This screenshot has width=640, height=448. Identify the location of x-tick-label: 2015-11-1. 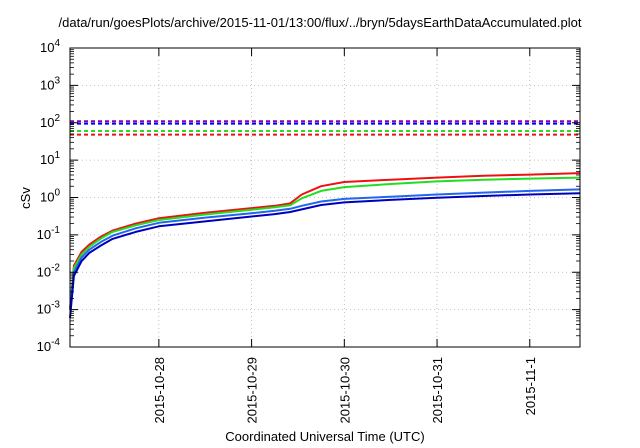
(530, 386).